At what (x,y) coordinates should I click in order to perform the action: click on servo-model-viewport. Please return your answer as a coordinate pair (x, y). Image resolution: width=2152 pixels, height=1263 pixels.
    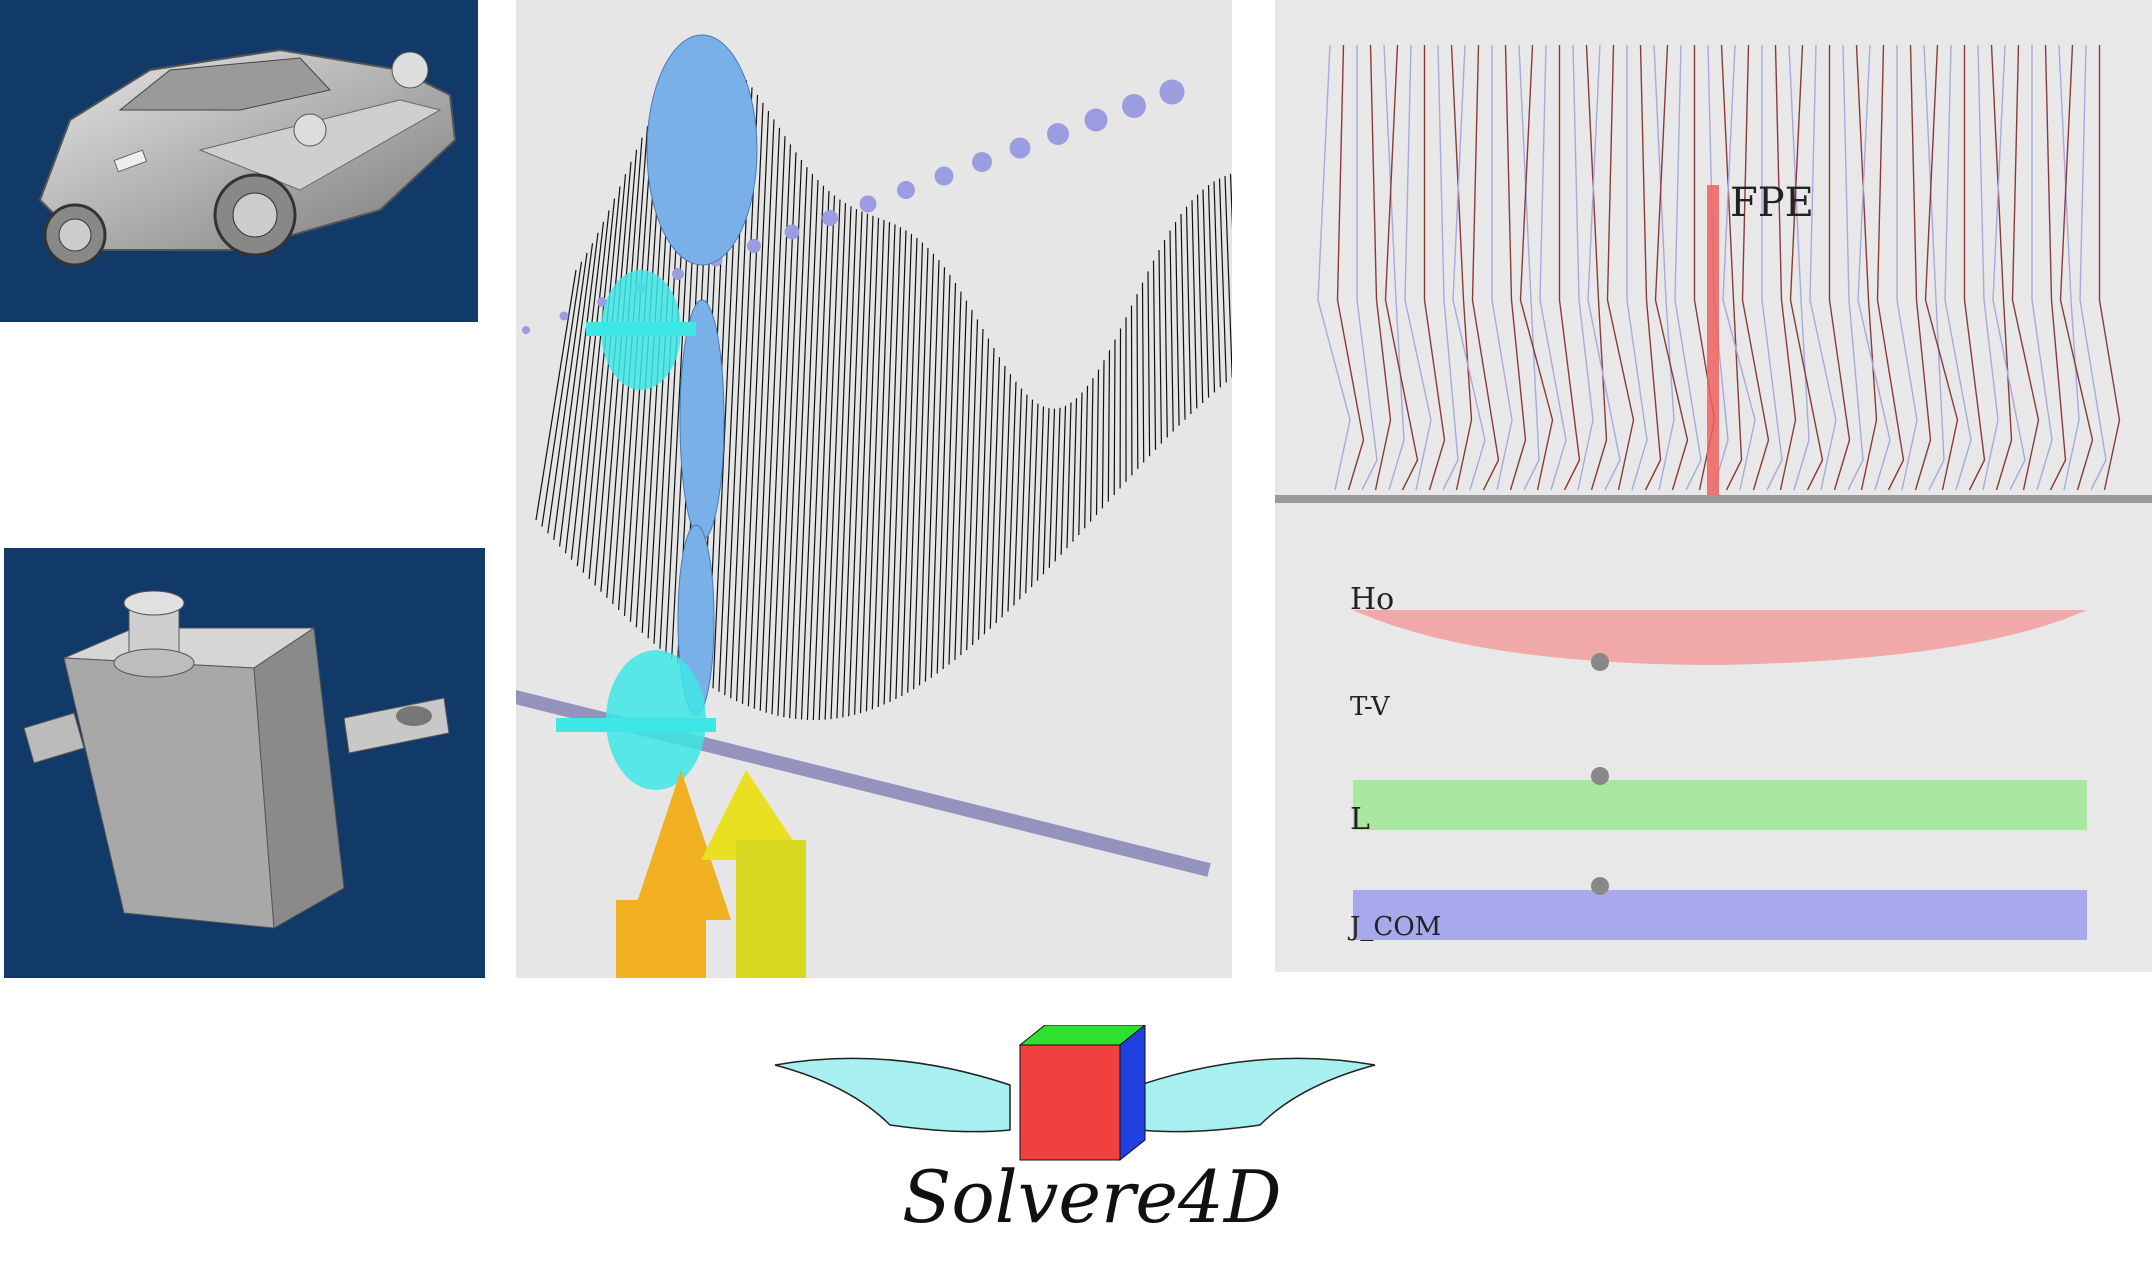
    Looking at the image, I should click on (244, 763).